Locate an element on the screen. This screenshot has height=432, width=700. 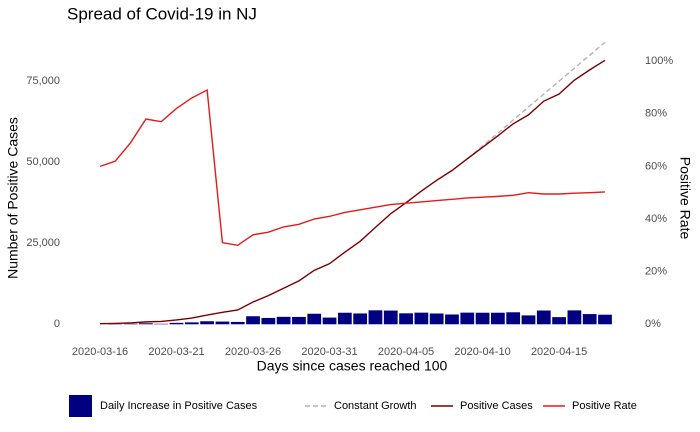
y-tick-label: 25,000 is located at coordinates (43, 243).